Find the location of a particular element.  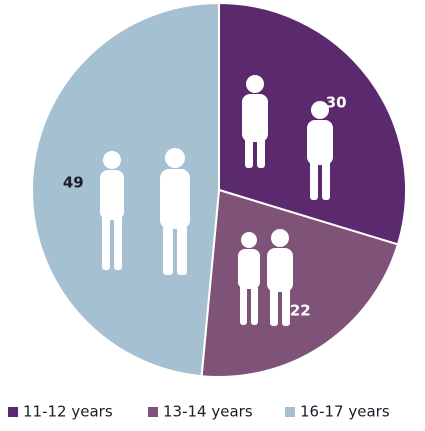

legend-label: 11-12 years is located at coordinates (68, 412).